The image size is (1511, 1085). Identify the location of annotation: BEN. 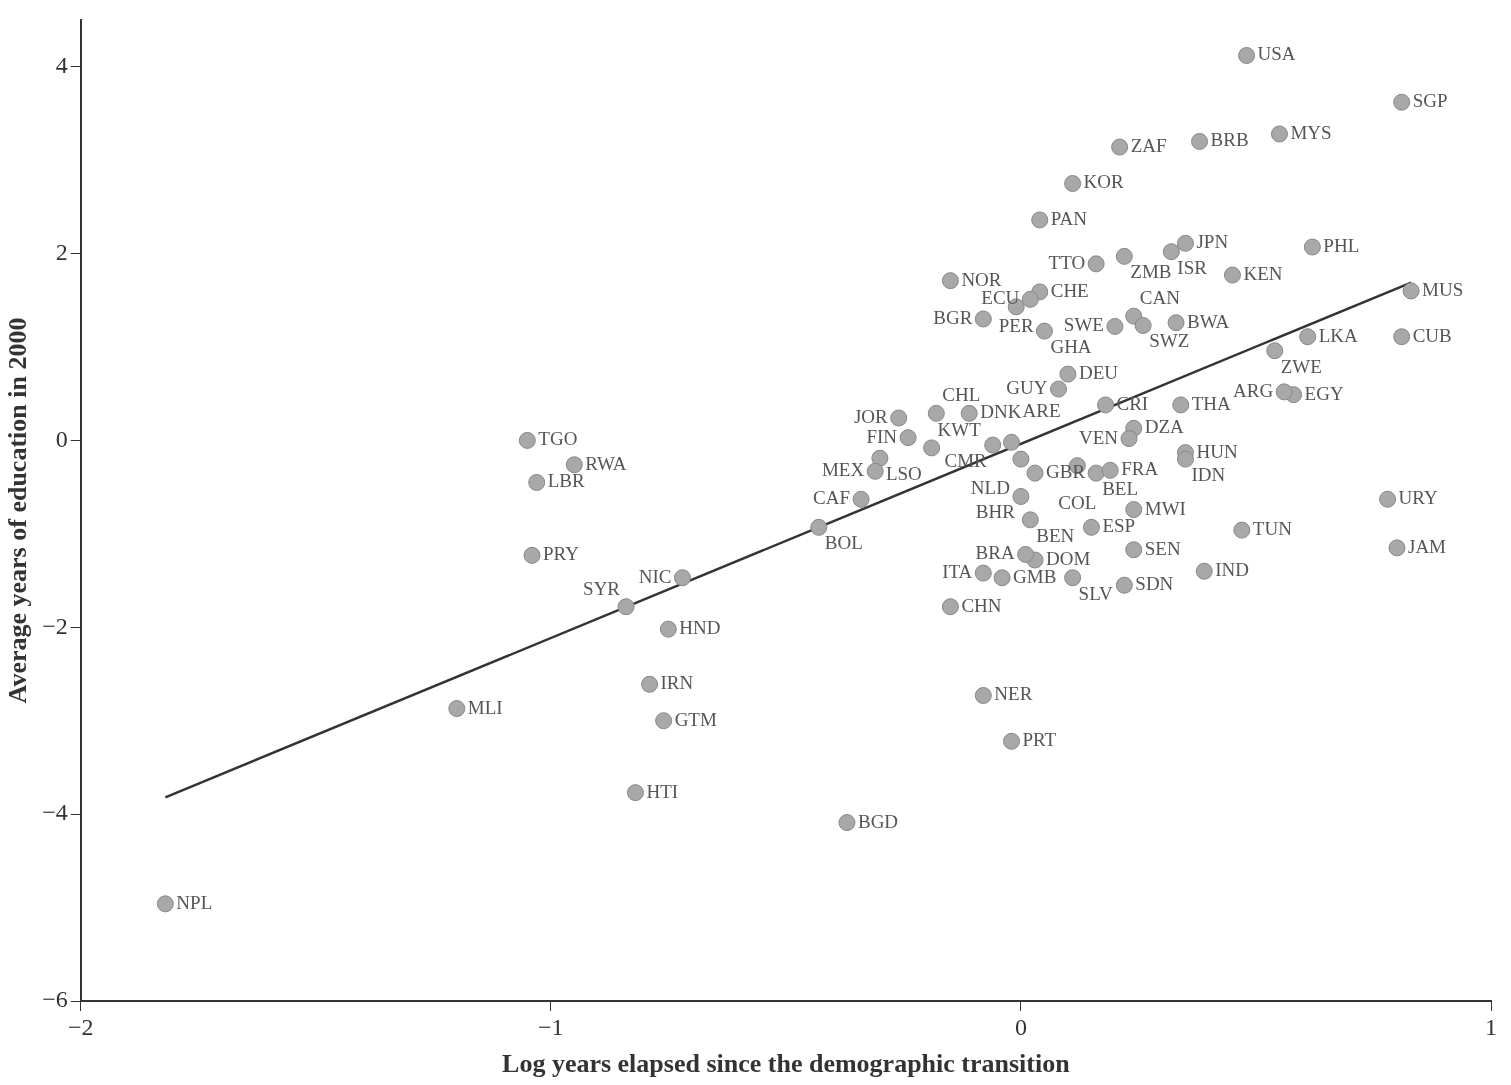
(1055, 535).